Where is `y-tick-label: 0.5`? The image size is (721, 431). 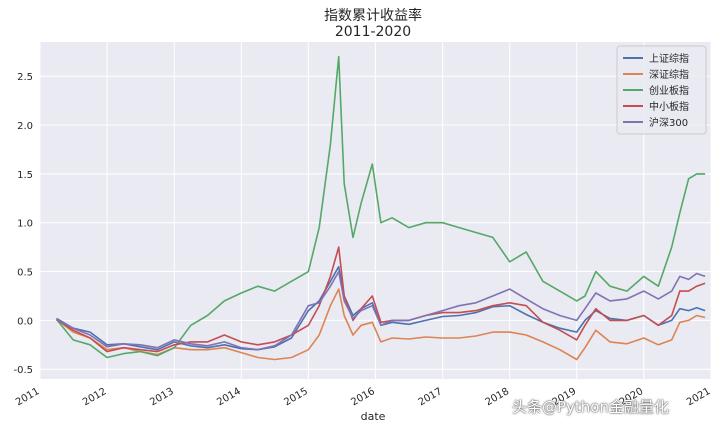
y-tick-label: 0.5 is located at coordinates (25, 273).